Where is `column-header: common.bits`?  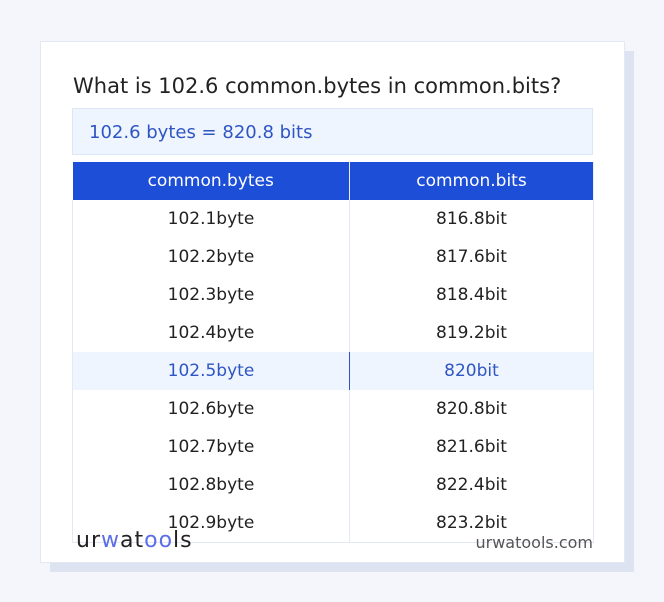 column-header: common.bits is located at coordinates (472, 181).